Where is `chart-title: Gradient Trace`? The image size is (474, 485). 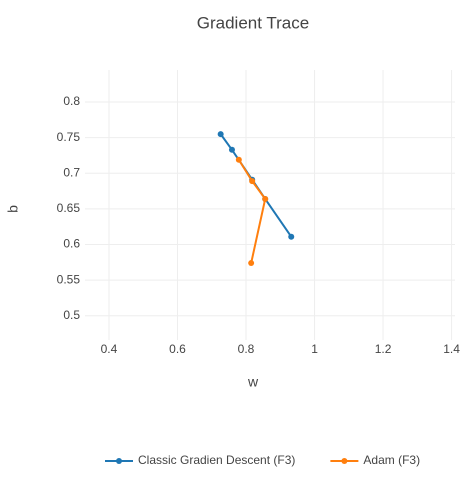
chart-title: Gradient Trace is located at coordinates (253, 22).